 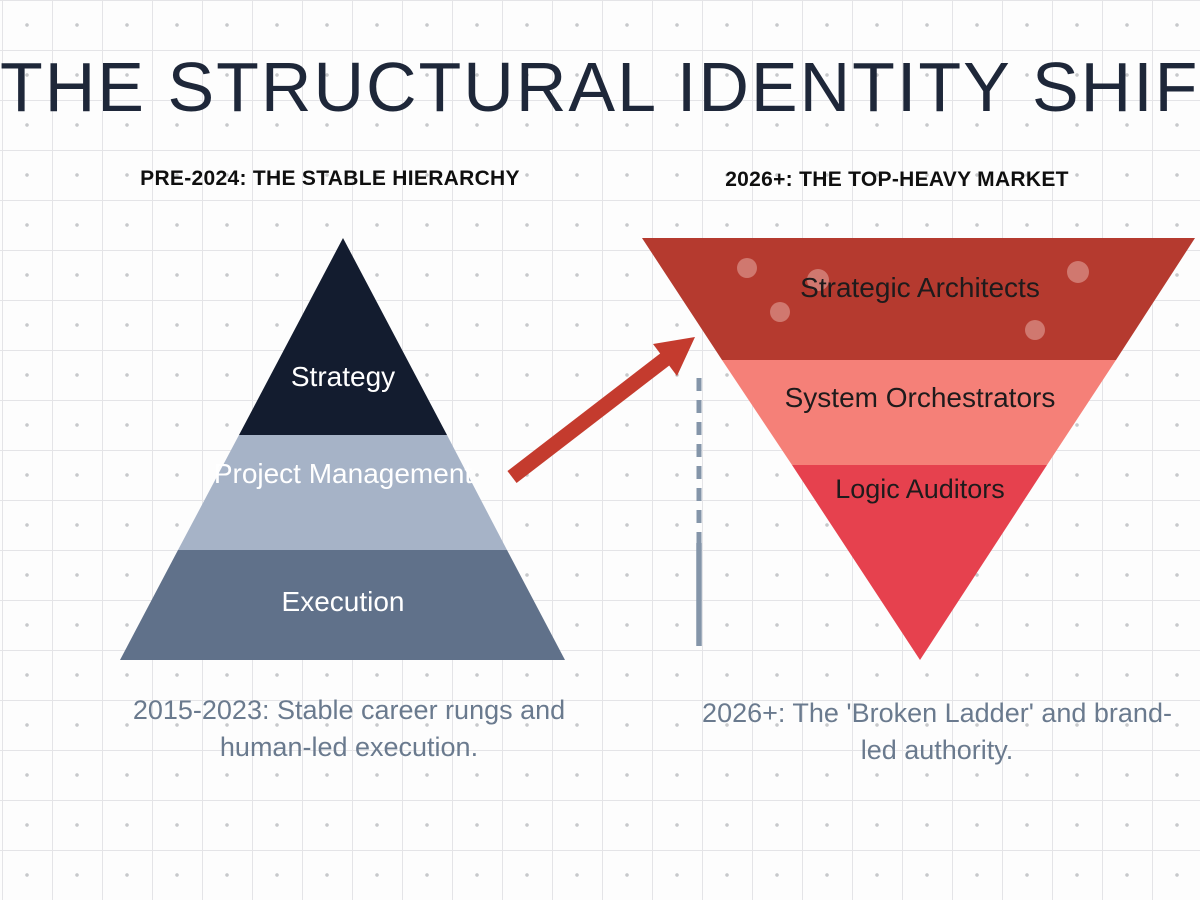 I want to click on funnel-label-strategic-architects: Strategic Architects, so click(x=920, y=287).